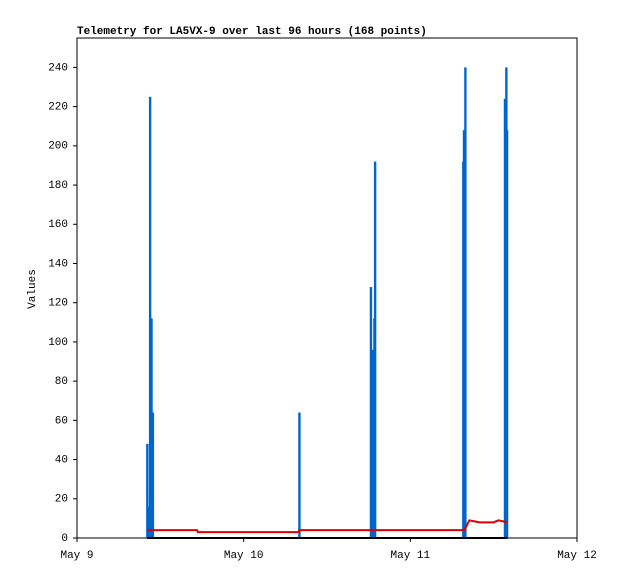 This screenshot has width=618, height=579. I want to click on y-tick-label: 0, so click(64, 539).